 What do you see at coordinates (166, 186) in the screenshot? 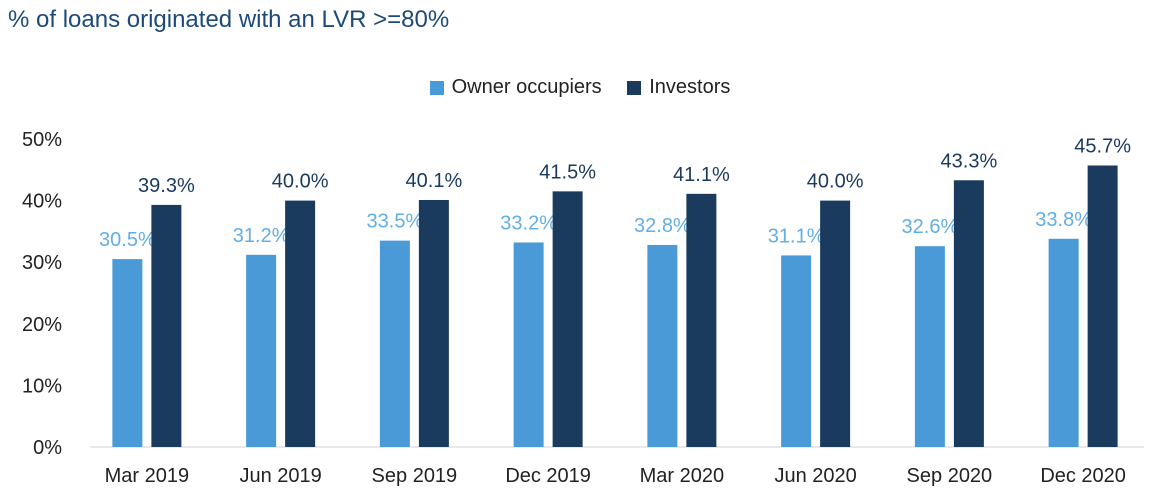
I see `data-label-investors: 39.3%` at bounding box center [166, 186].